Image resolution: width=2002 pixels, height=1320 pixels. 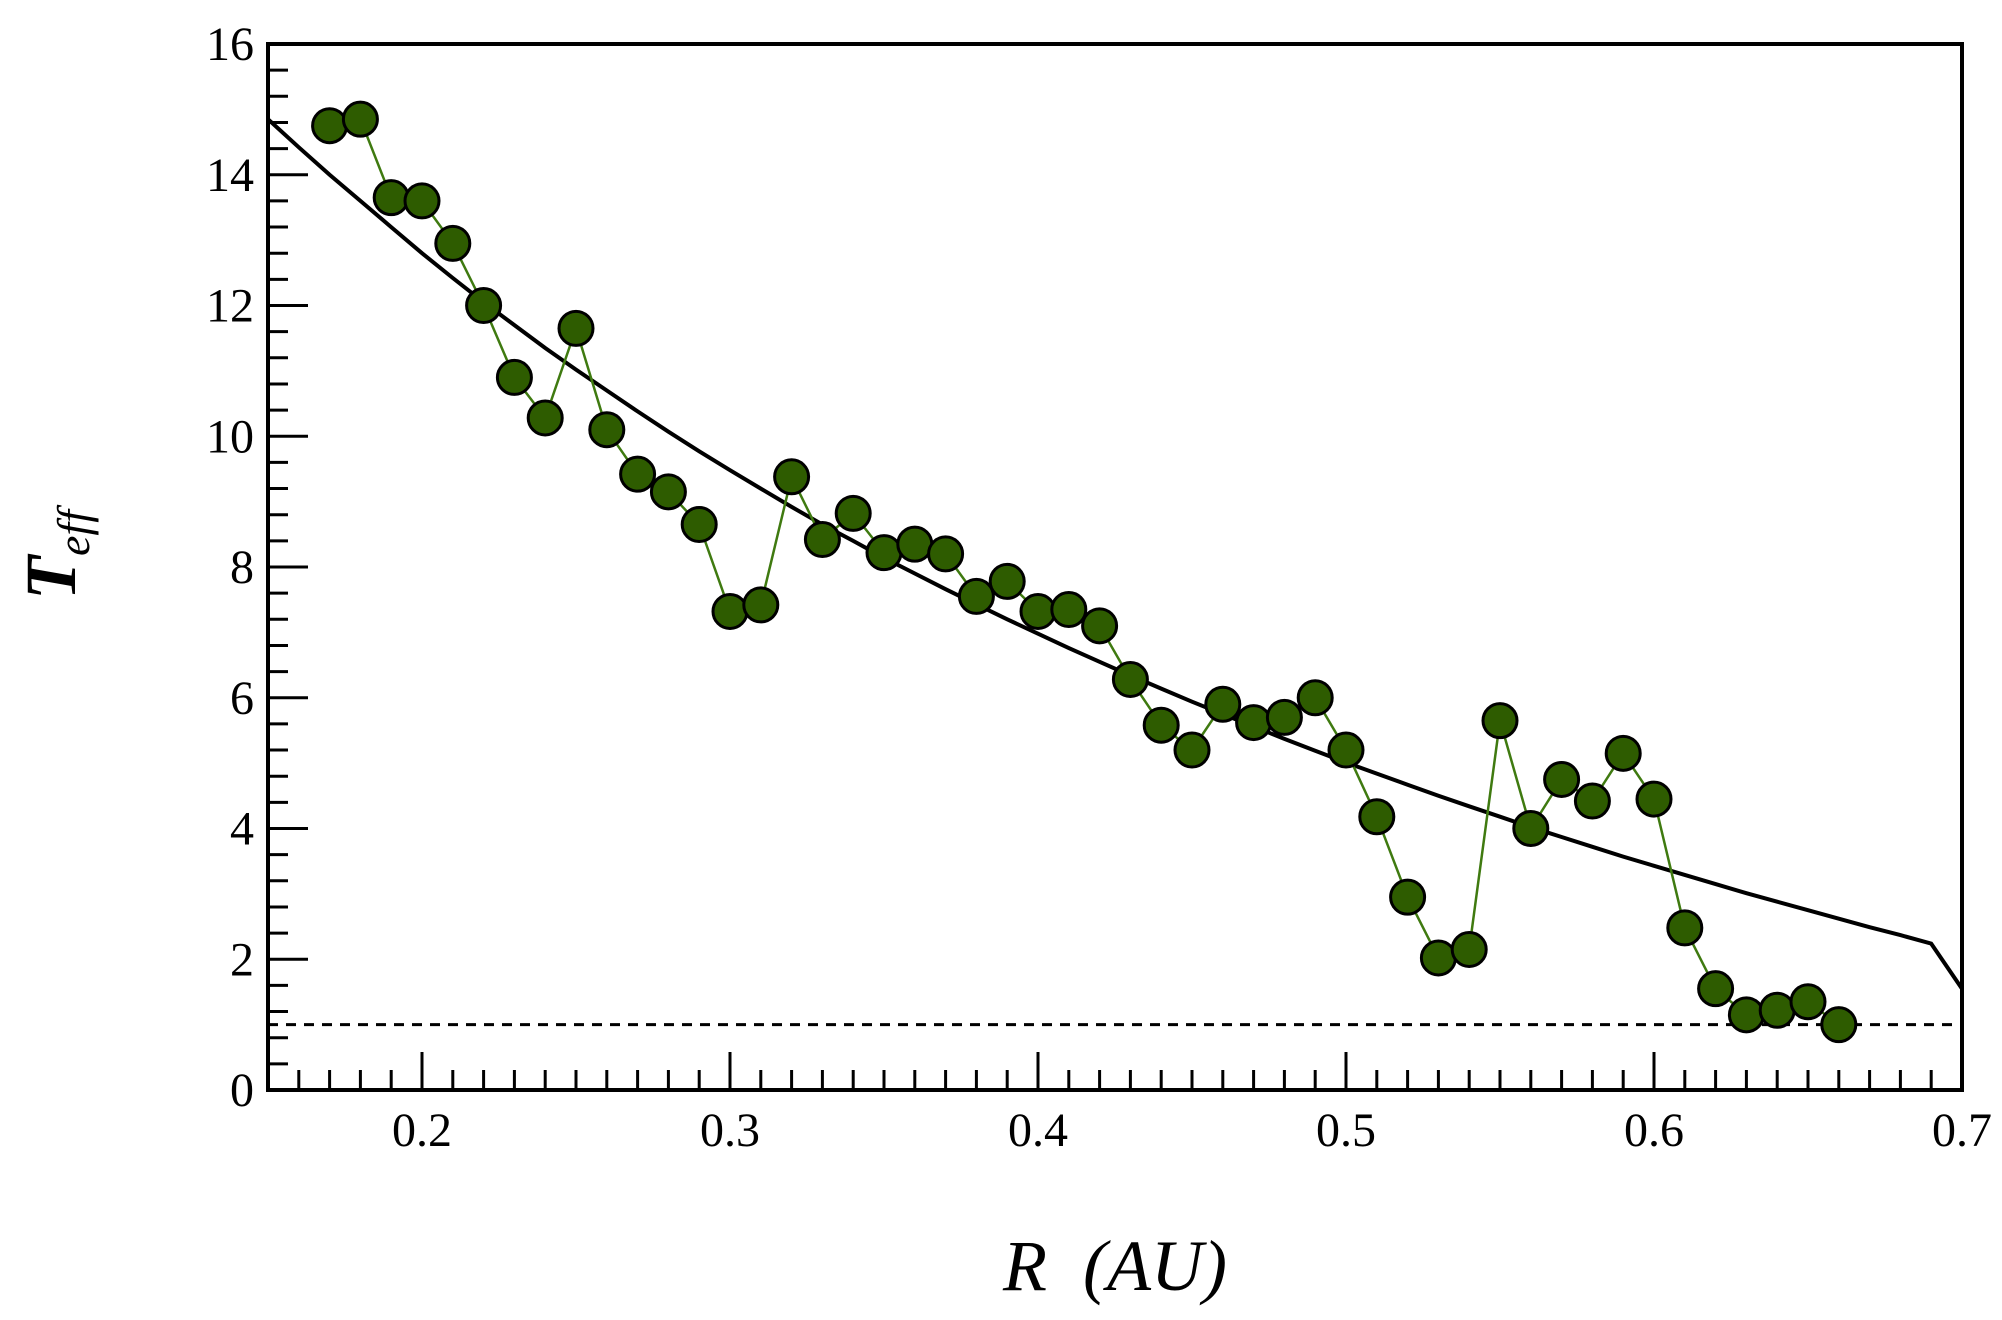 I want to click on y-tick-label: 0, so click(x=242, y=1090).